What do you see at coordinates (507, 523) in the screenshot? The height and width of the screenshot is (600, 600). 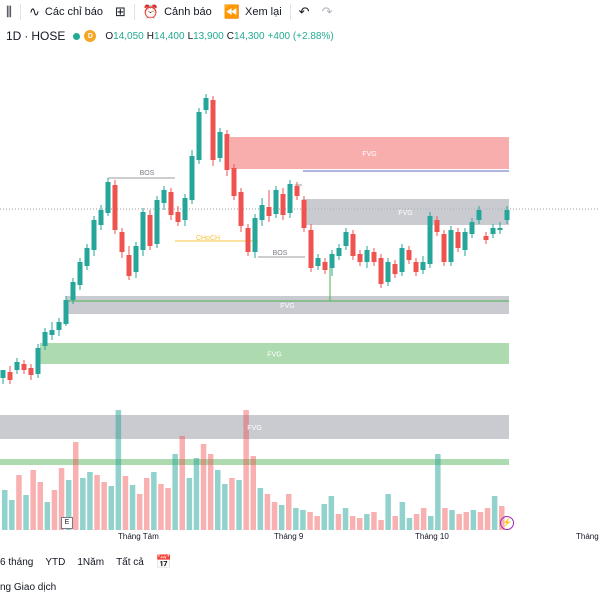 I see `lightning-icon: ⚡` at bounding box center [507, 523].